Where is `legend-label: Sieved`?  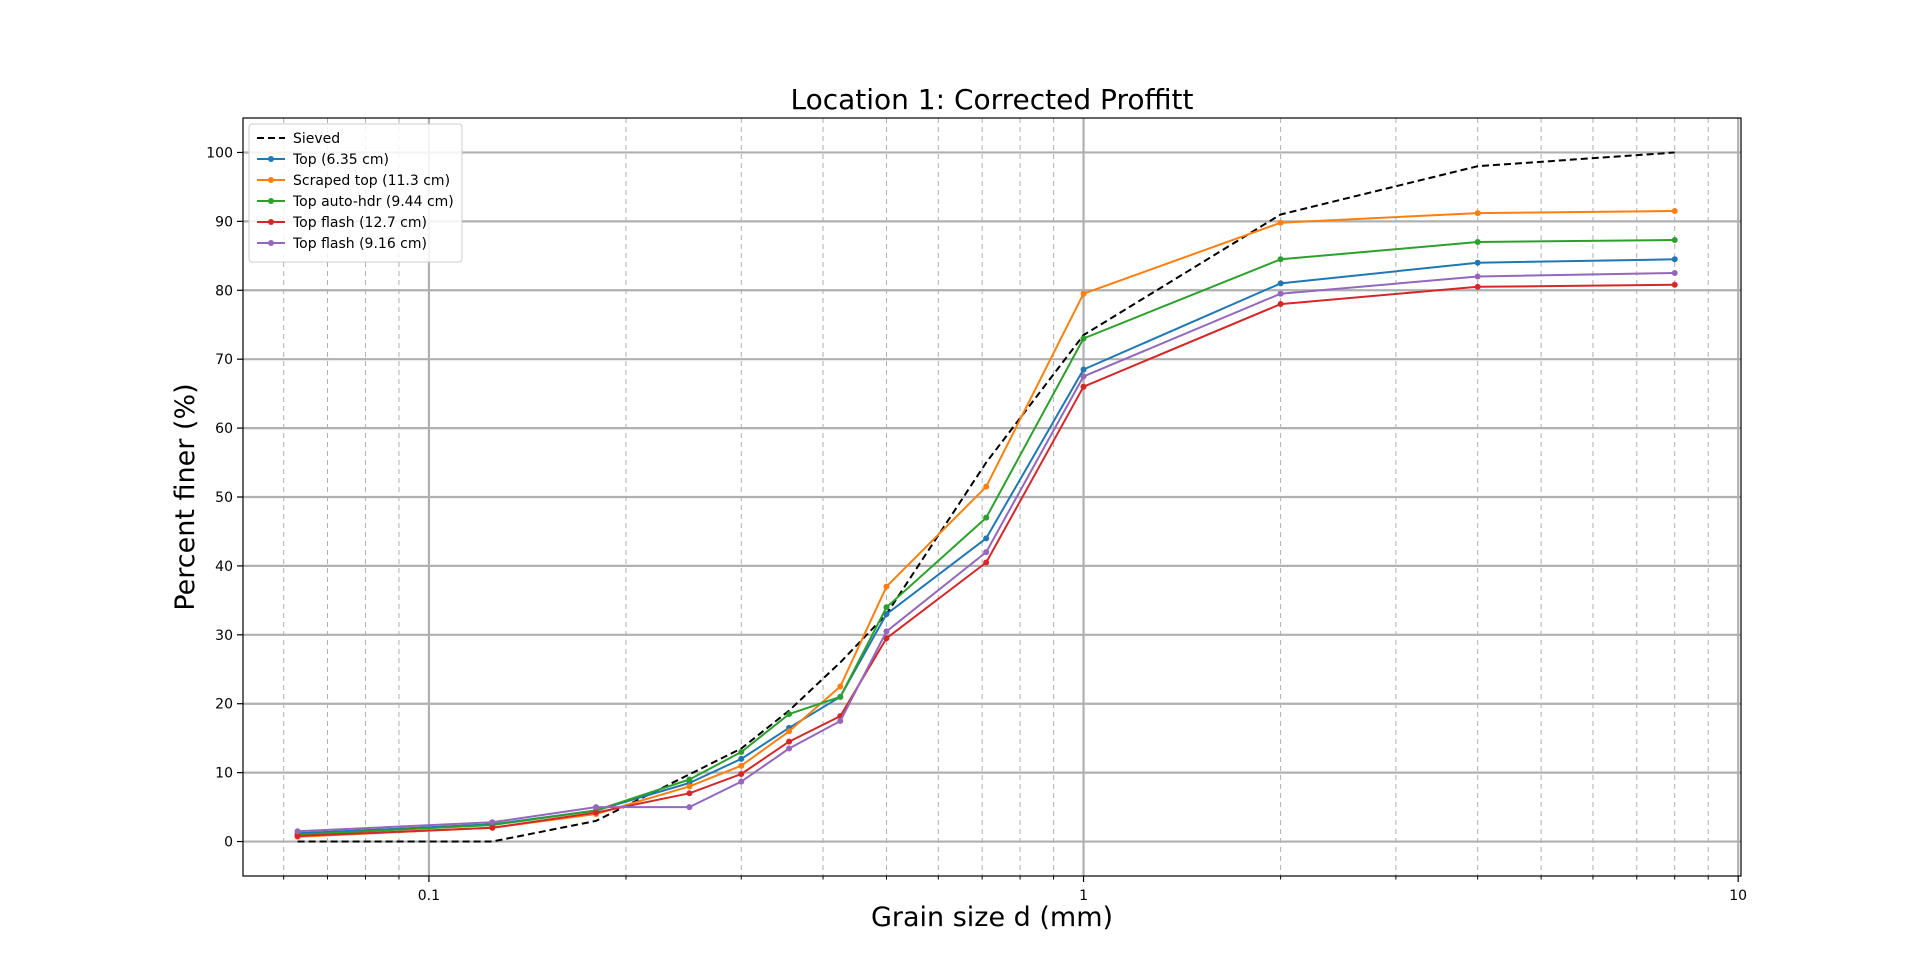
legend-label: Sieved is located at coordinates (316, 139).